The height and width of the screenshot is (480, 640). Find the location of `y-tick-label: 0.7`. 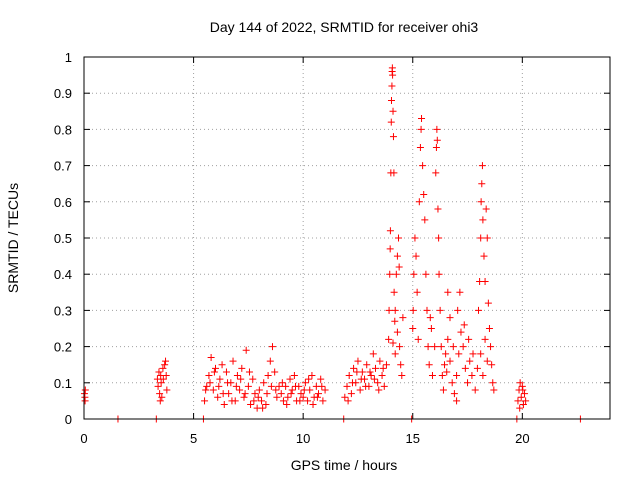

y-tick-label: 0.7 is located at coordinates (63, 166).